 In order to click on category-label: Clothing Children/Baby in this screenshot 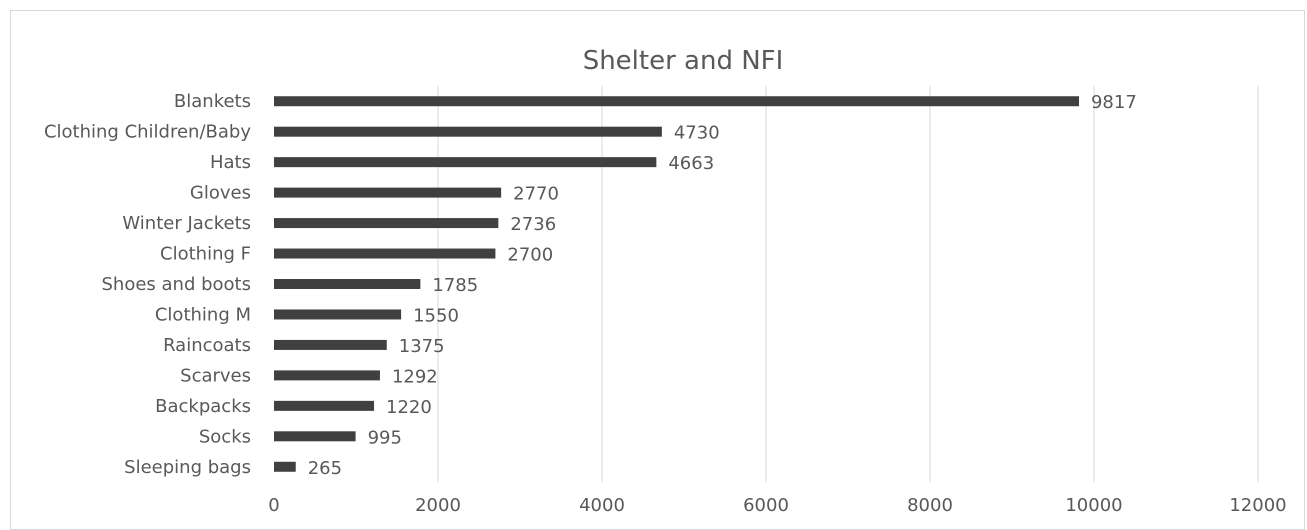, I will do `click(147, 132)`.